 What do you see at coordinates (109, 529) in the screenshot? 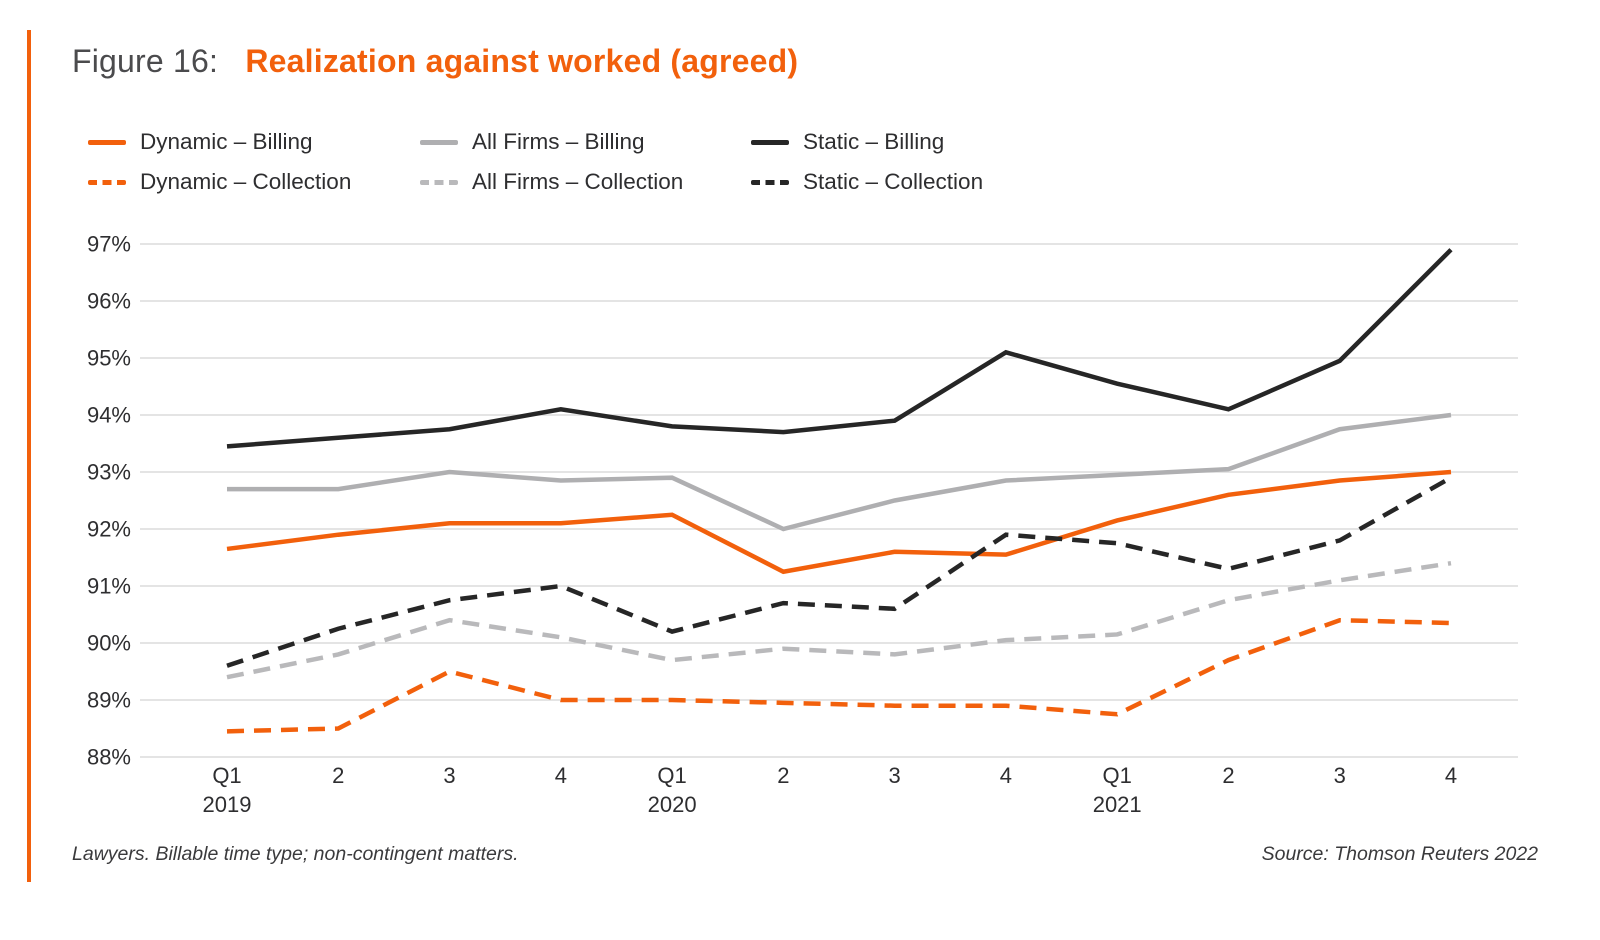
I see `y-tick-label-92: 92%` at bounding box center [109, 529].